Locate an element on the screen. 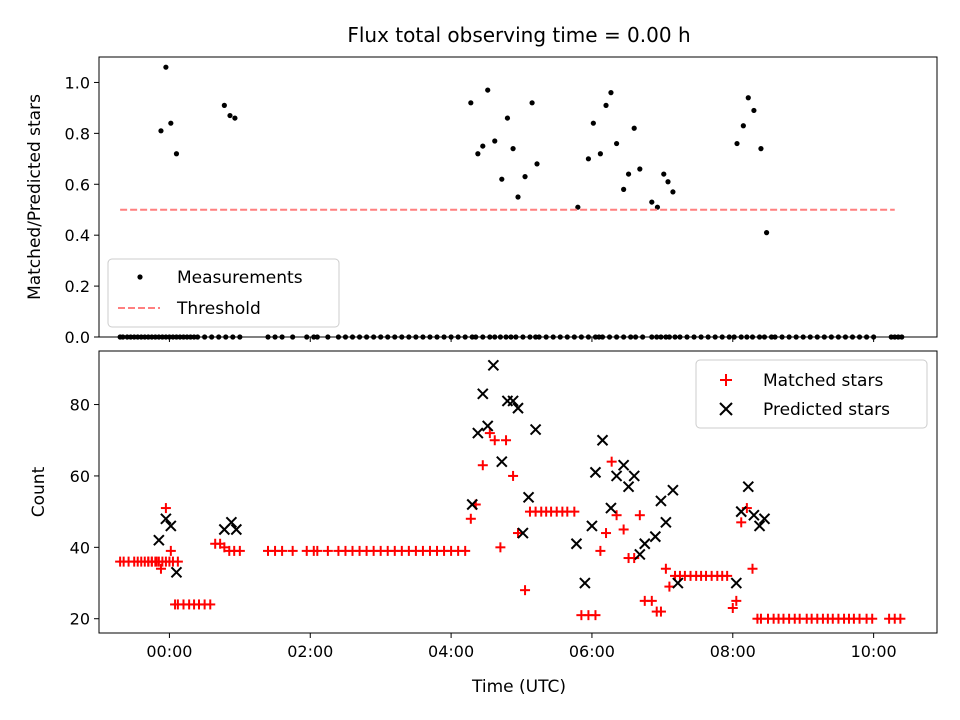 Image resolution: width=960 pixels, height=720 pixels. top-panel-legend: Measurements Threshold is located at coordinates (223, 293).